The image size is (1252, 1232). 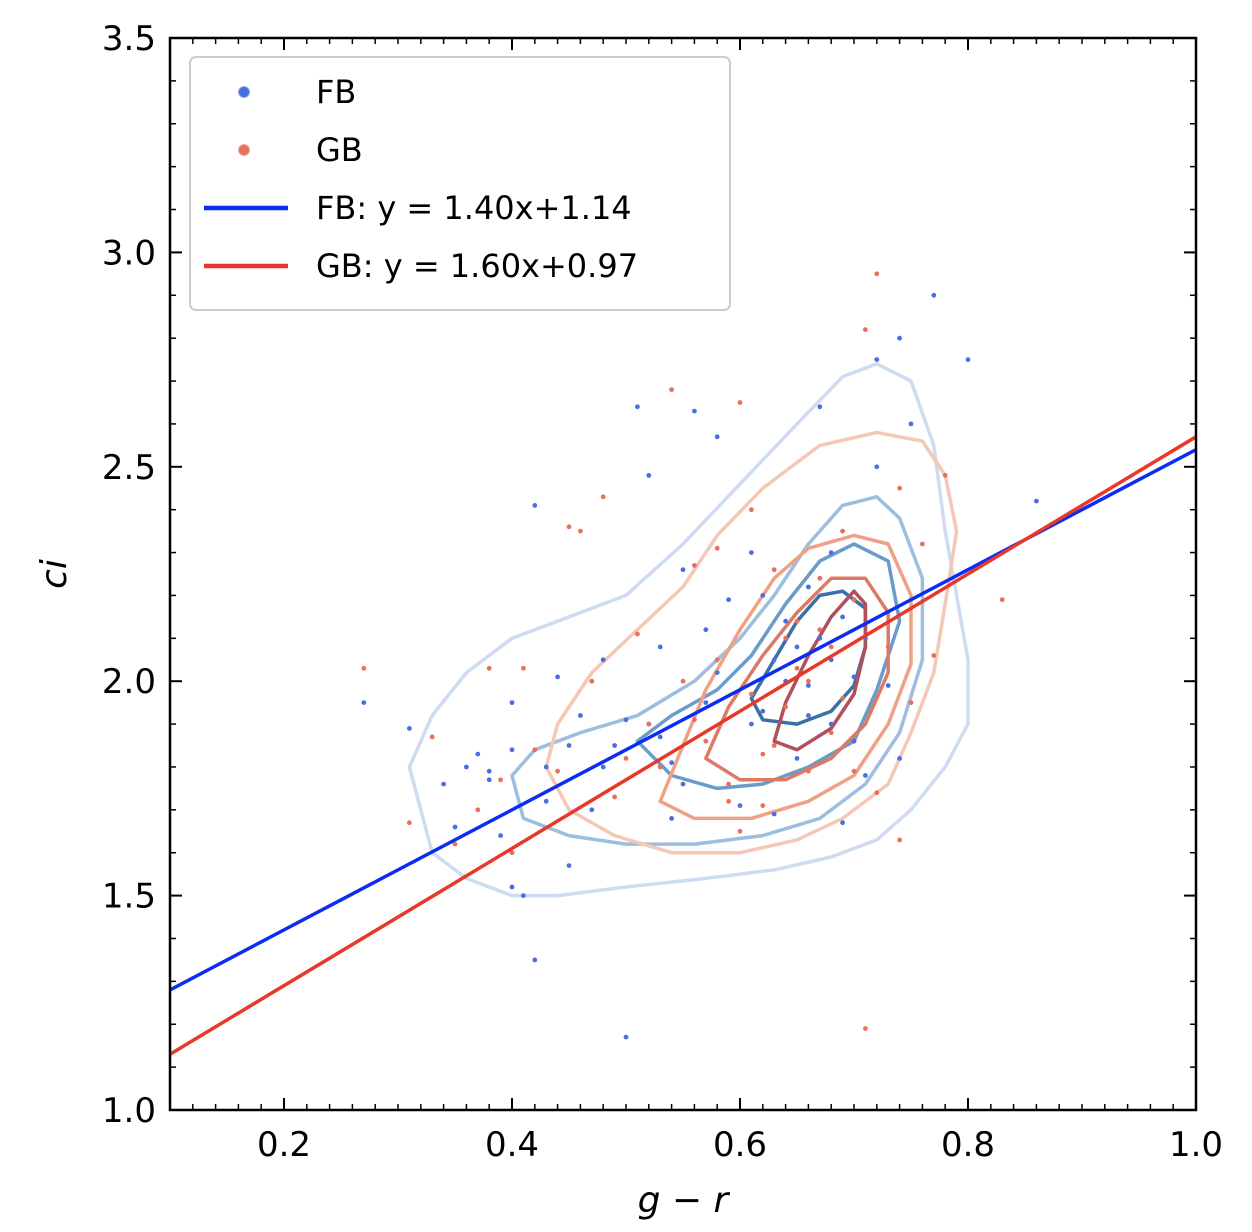 I want to click on y-tick-label: 3.0, so click(x=129, y=253).